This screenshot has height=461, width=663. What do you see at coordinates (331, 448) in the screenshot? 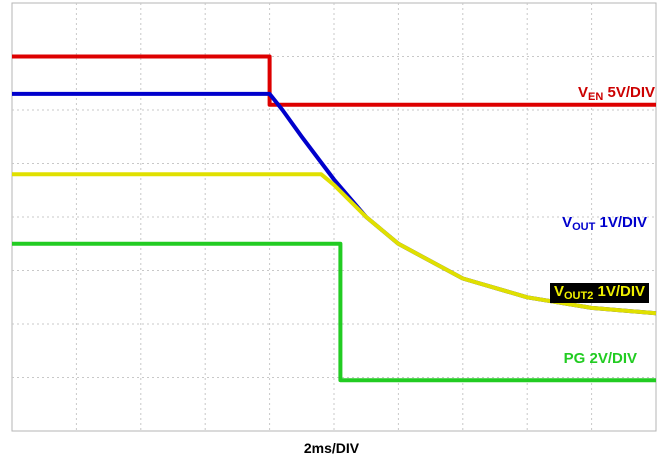
I see `x-axis-label: 2ms/DIV` at bounding box center [331, 448].